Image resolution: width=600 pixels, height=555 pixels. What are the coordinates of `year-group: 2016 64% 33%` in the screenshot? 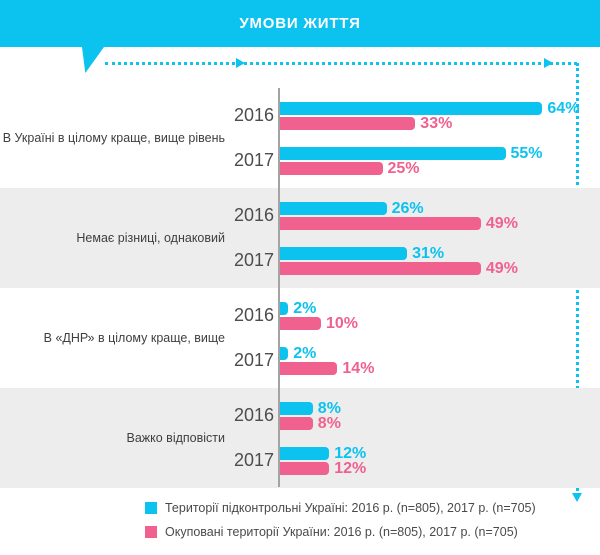 It's located at (415, 115).